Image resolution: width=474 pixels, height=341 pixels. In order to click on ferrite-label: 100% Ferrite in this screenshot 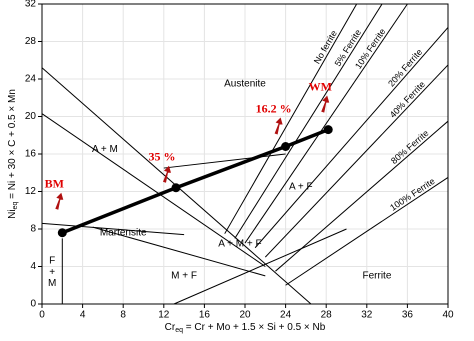, I will do `click(412, 194)`.